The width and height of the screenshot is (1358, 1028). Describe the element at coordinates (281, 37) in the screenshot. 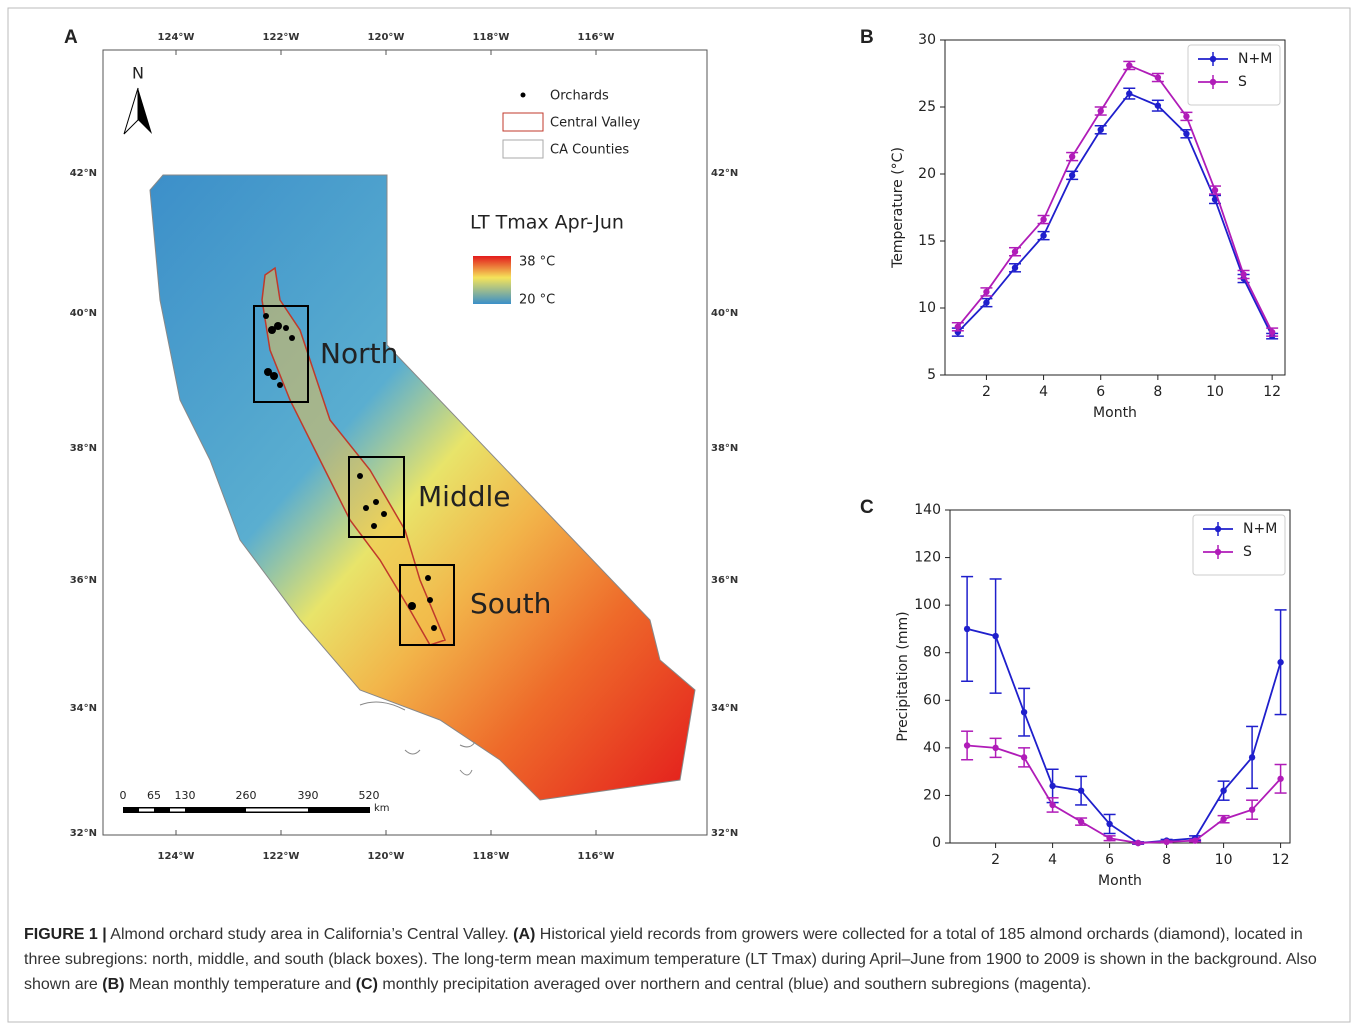

I see `lon-label: 122°W` at that location.